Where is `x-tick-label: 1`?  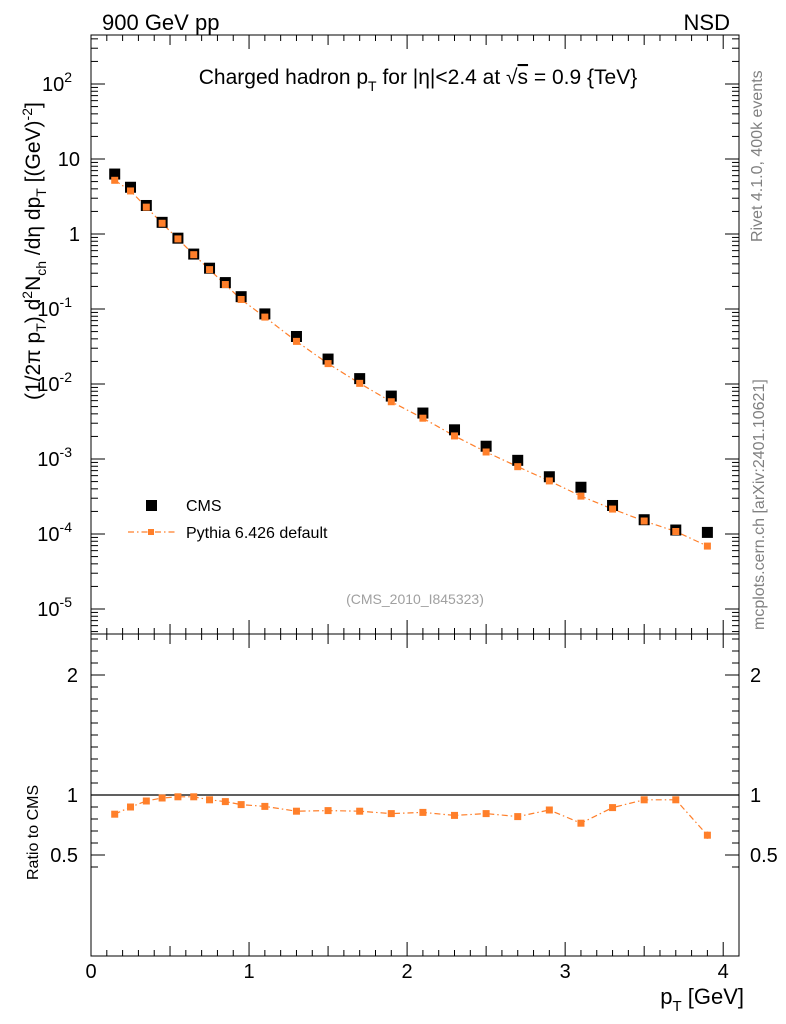
x-tick-label: 1 is located at coordinates (248, 972).